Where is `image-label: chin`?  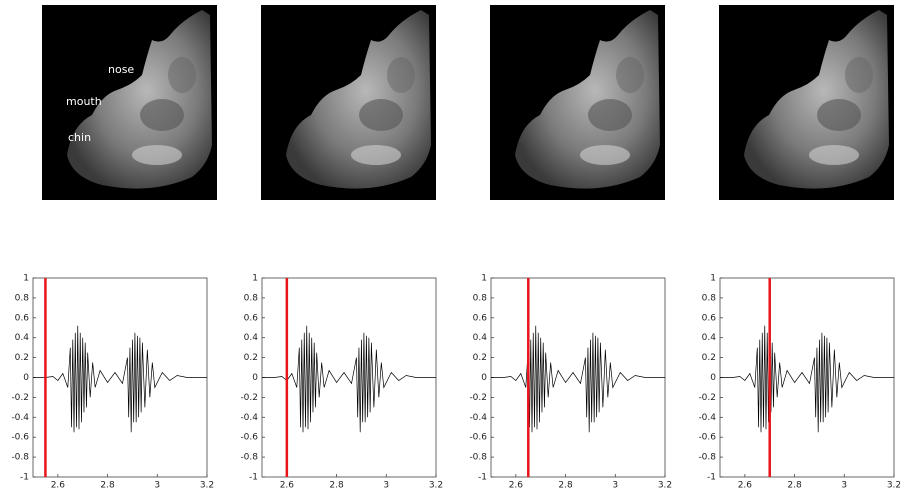 image-label: chin is located at coordinates (79, 137).